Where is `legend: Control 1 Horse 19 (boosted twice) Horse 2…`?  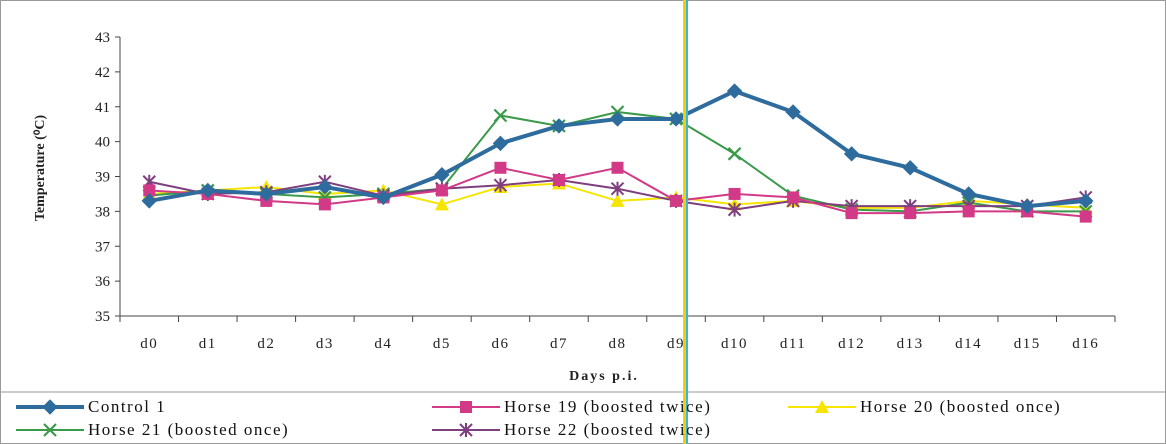
legend: Control 1 Horse 19 (boosted twice) Horse 2… is located at coordinates (583, 418).